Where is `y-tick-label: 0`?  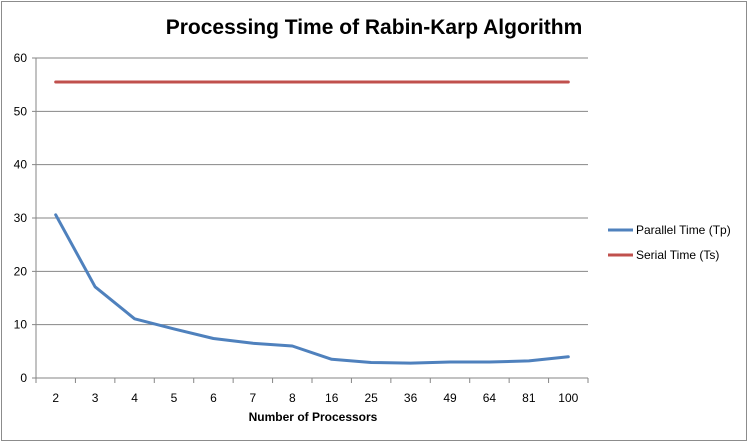 y-tick-label: 0 is located at coordinates (23, 378).